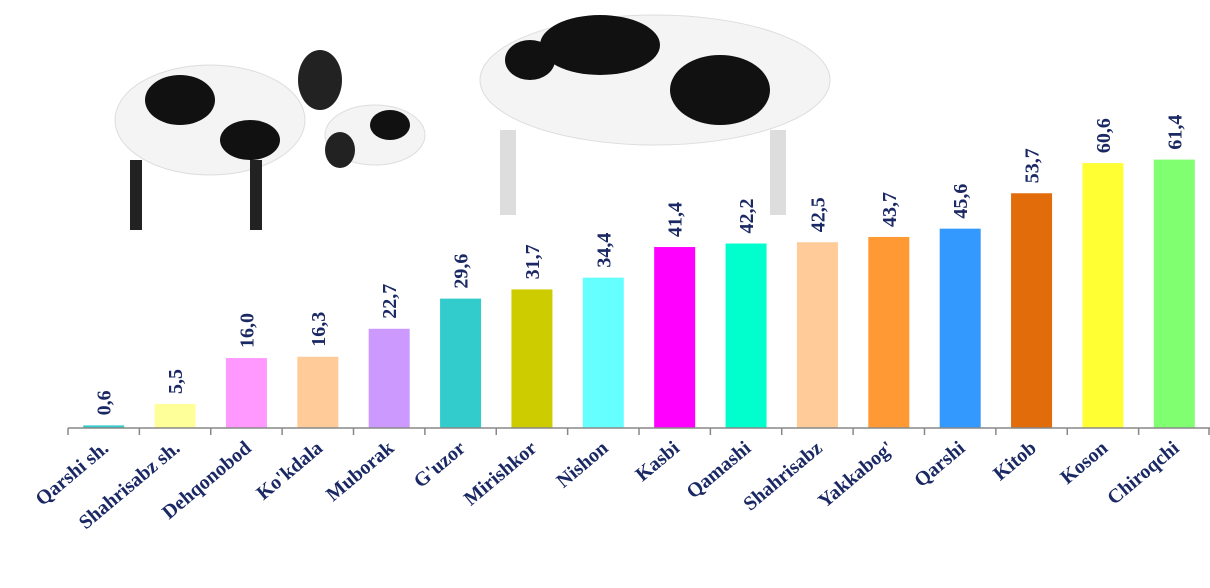  I want to click on value-label: 61,4, so click(1175, 132).